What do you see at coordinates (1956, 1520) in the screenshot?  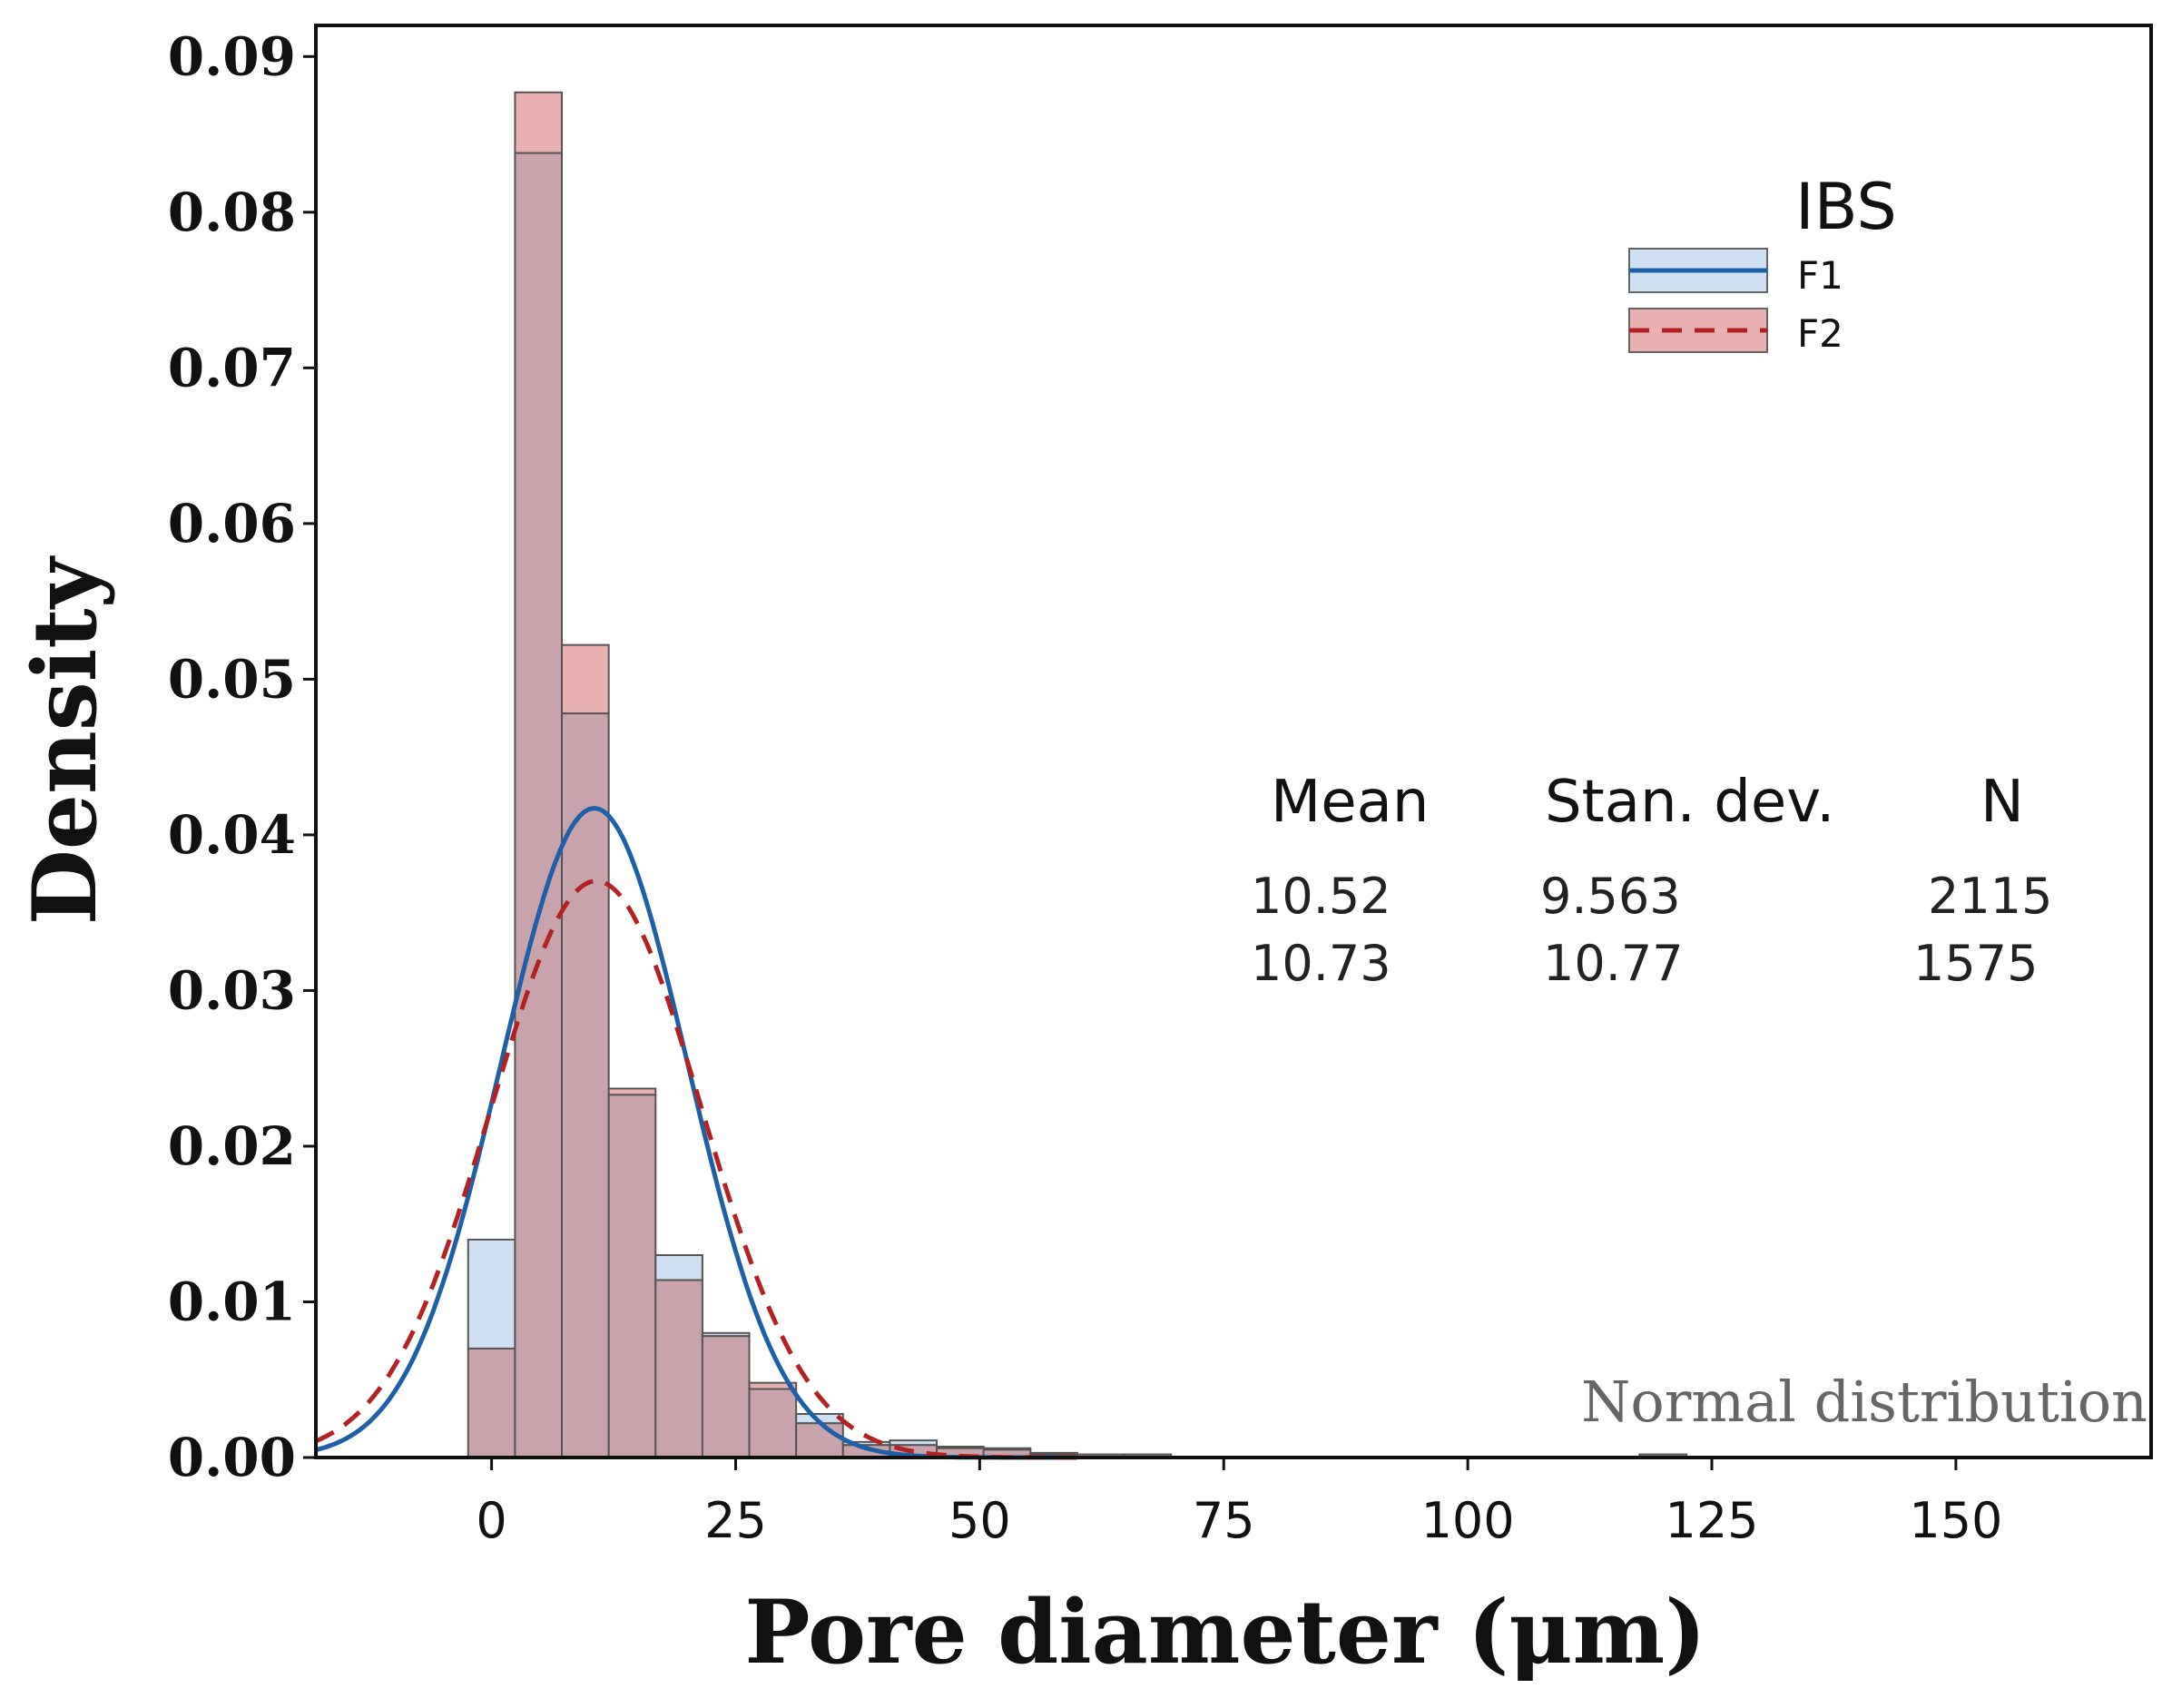 I see `x-tick-label: 150` at bounding box center [1956, 1520].